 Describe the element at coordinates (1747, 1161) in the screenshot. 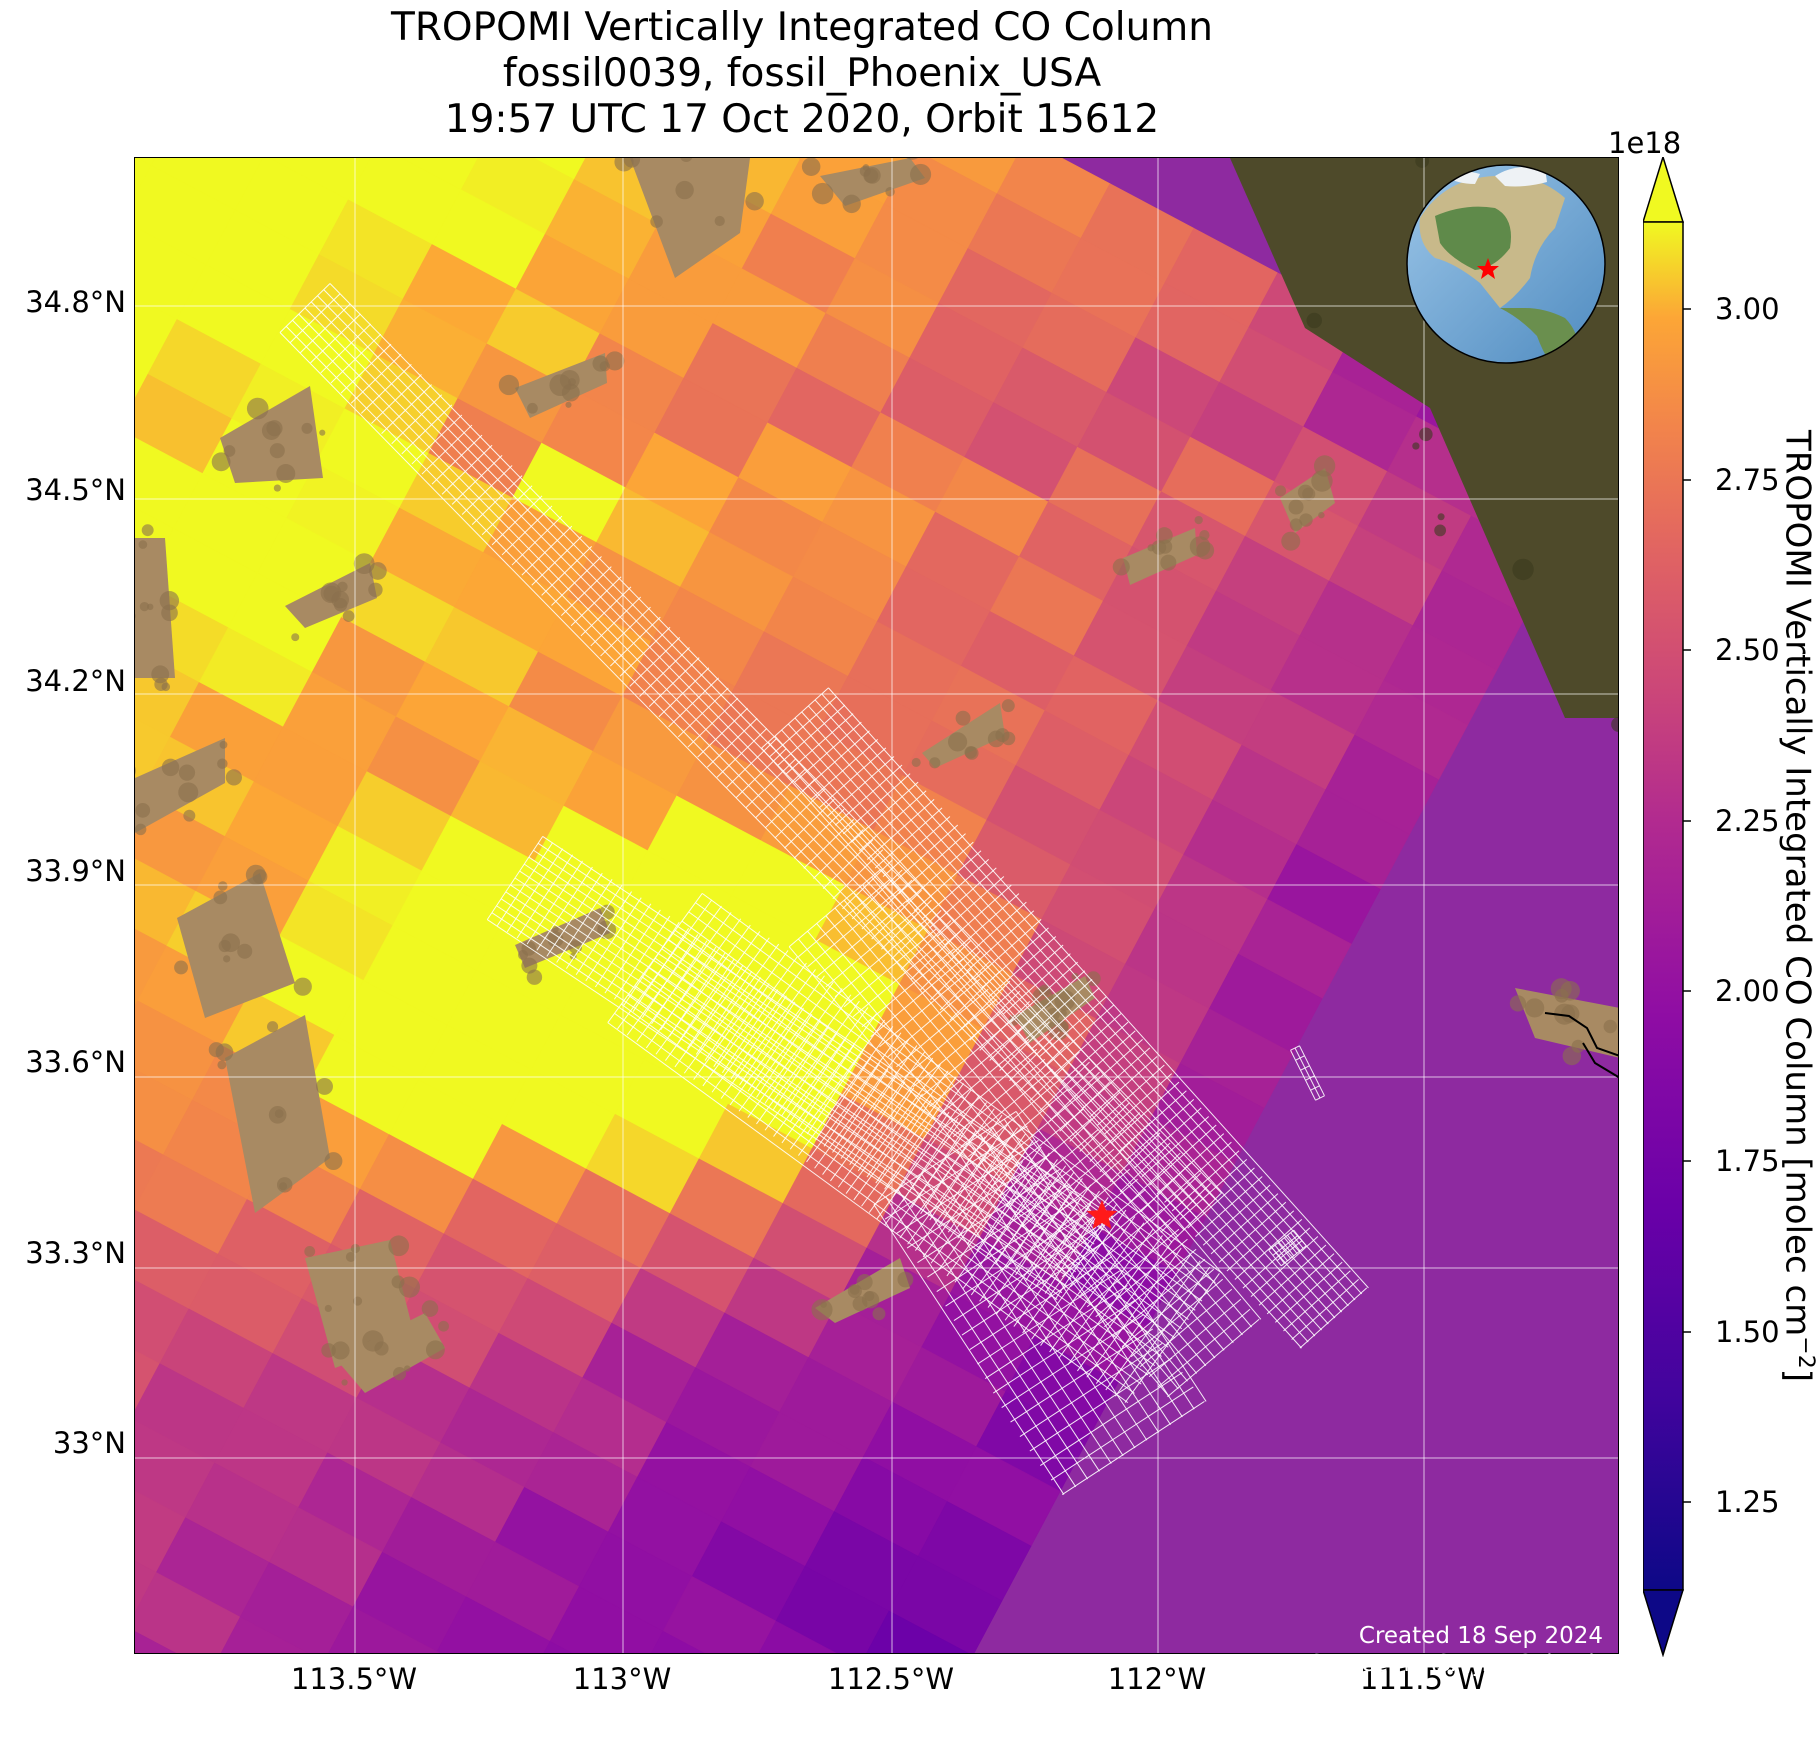

I see `colorbar-tick-label: 1.75` at that location.